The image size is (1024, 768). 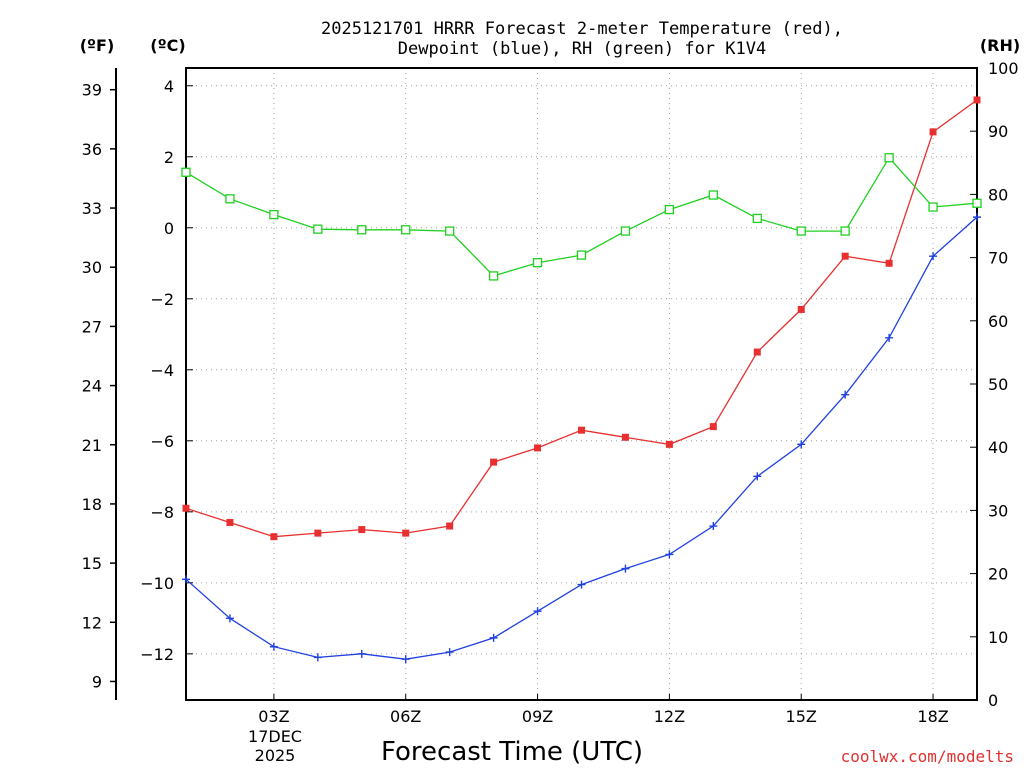 I want to click on celsius-tick-label: 0, so click(x=169, y=228).